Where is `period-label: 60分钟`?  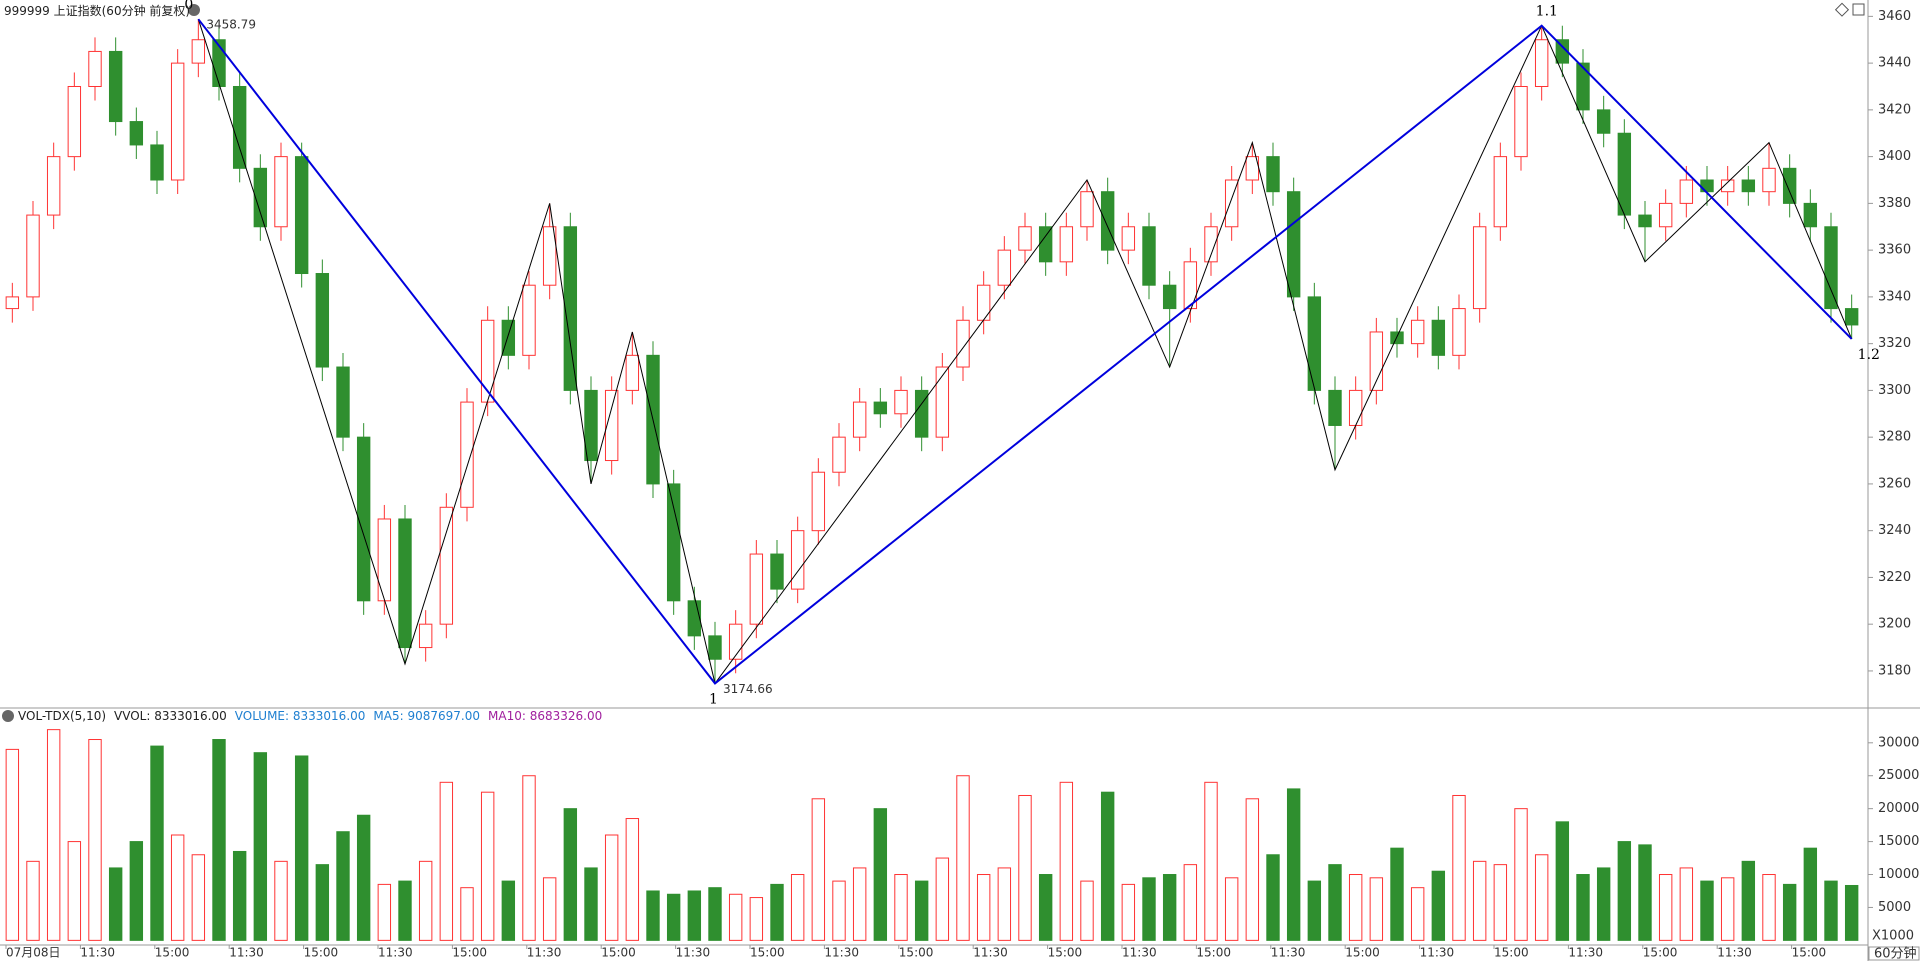
period-label: 60分钟 is located at coordinates (1895, 953).